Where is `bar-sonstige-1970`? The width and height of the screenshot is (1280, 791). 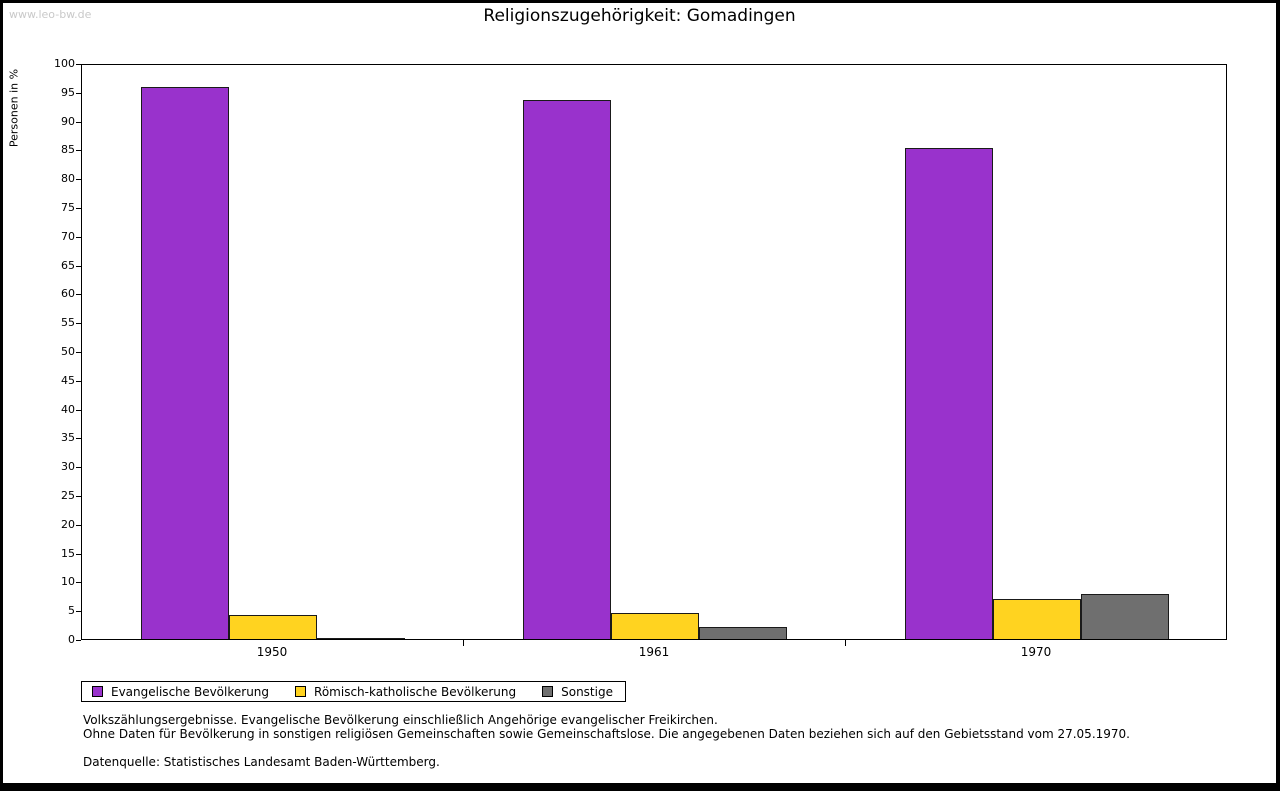 bar-sonstige-1970 is located at coordinates (1125, 616).